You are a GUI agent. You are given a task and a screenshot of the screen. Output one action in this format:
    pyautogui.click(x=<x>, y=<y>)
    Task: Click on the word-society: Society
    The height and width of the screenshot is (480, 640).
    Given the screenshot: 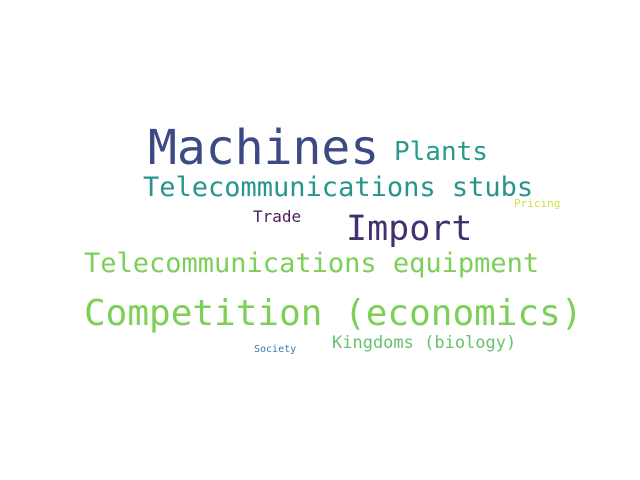 What is the action you would take?
    pyautogui.click(x=275, y=349)
    